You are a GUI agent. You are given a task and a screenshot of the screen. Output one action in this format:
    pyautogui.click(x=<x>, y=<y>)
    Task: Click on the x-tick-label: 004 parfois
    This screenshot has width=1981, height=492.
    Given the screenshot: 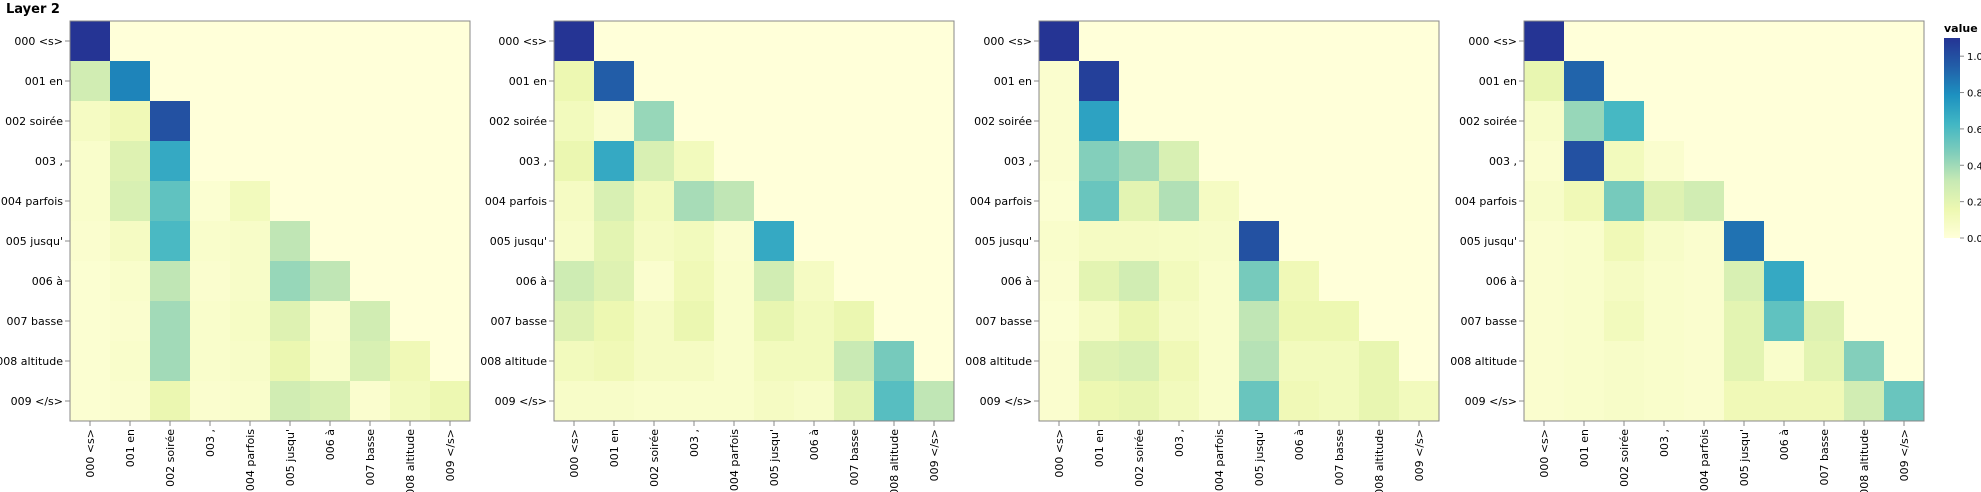 What is the action you would take?
    pyautogui.click(x=1704, y=460)
    